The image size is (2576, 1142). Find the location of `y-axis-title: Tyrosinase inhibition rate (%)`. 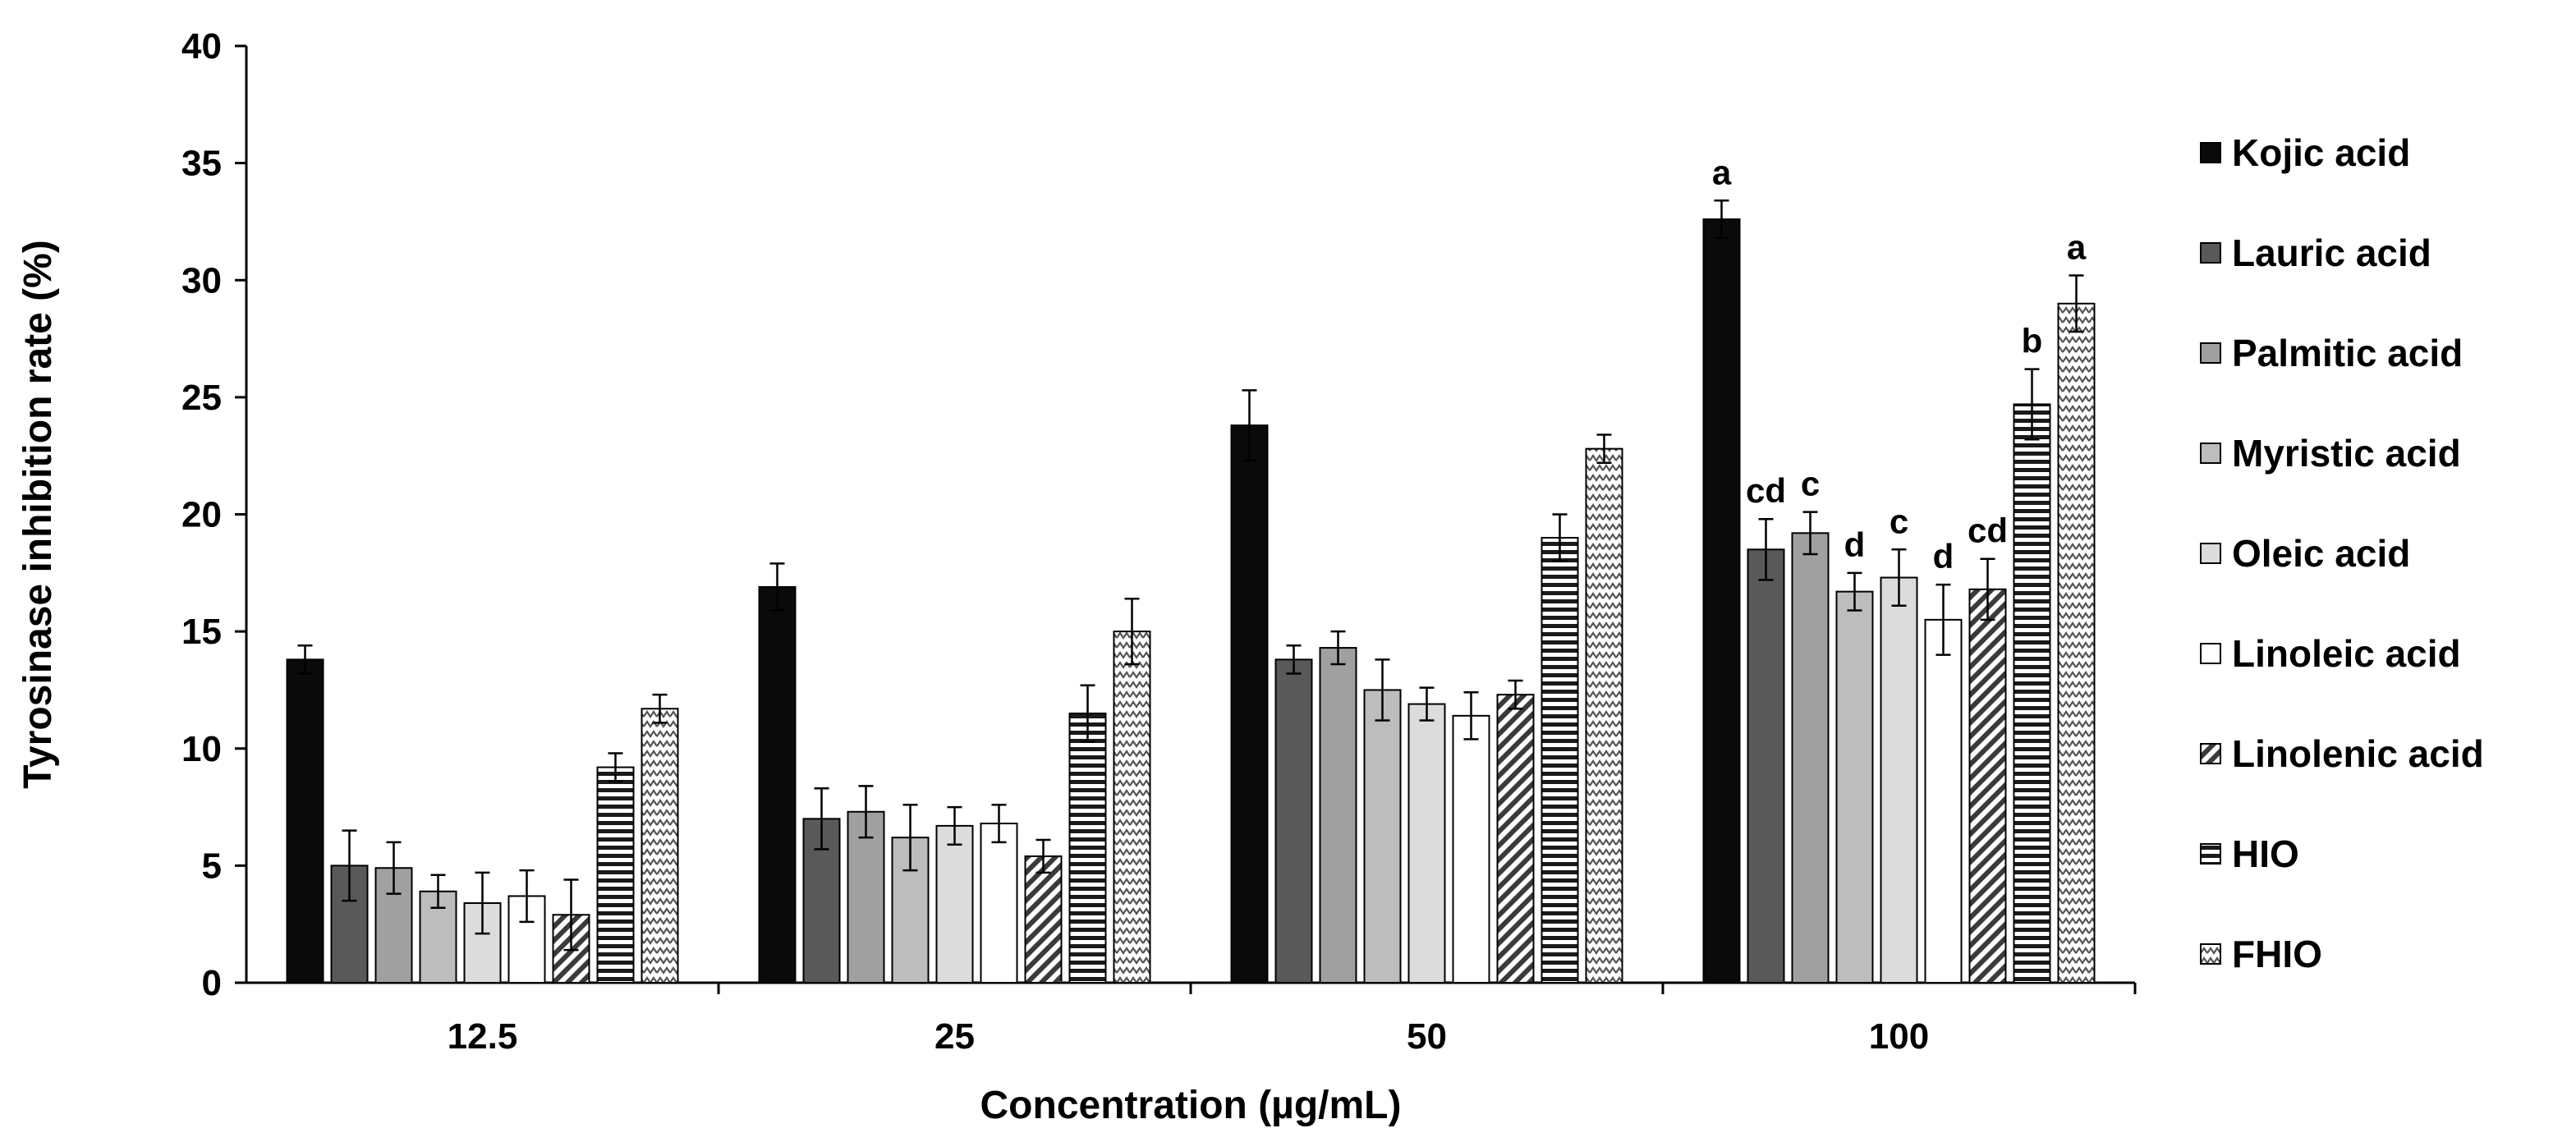

y-axis-title: Tyrosinase inhibition rate (%) is located at coordinates (38, 514).